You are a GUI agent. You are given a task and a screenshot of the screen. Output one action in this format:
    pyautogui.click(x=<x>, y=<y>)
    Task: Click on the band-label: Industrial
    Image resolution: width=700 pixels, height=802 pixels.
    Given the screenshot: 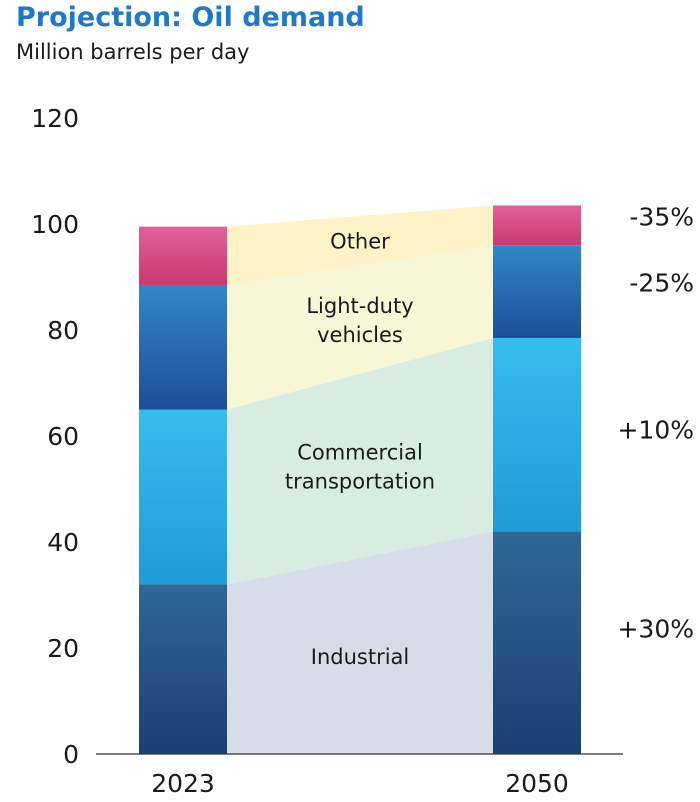 What is the action you would take?
    pyautogui.click(x=360, y=657)
    